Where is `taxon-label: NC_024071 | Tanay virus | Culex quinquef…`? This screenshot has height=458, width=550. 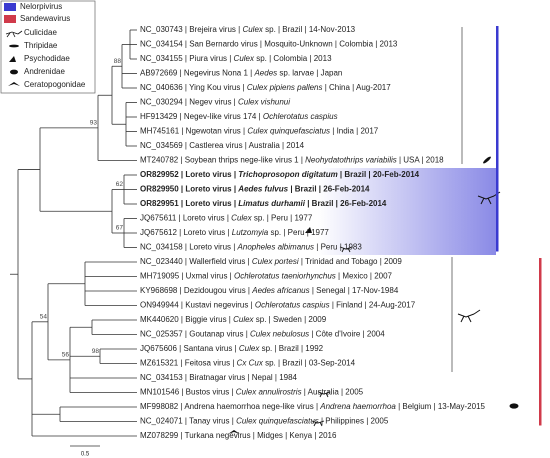 taxon-label: NC_024071 | Tanay virus | Culex quinquef… is located at coordinates (264, 421).